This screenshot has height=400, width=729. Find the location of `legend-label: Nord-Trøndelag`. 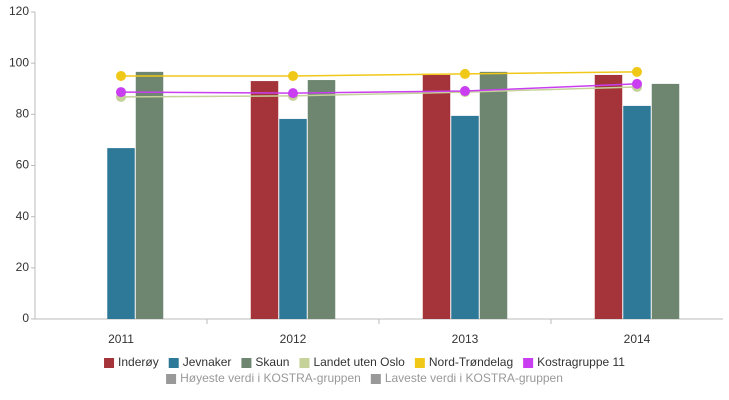

legend-label: Nord-Trøndelag is located at coordinates (471, 362).